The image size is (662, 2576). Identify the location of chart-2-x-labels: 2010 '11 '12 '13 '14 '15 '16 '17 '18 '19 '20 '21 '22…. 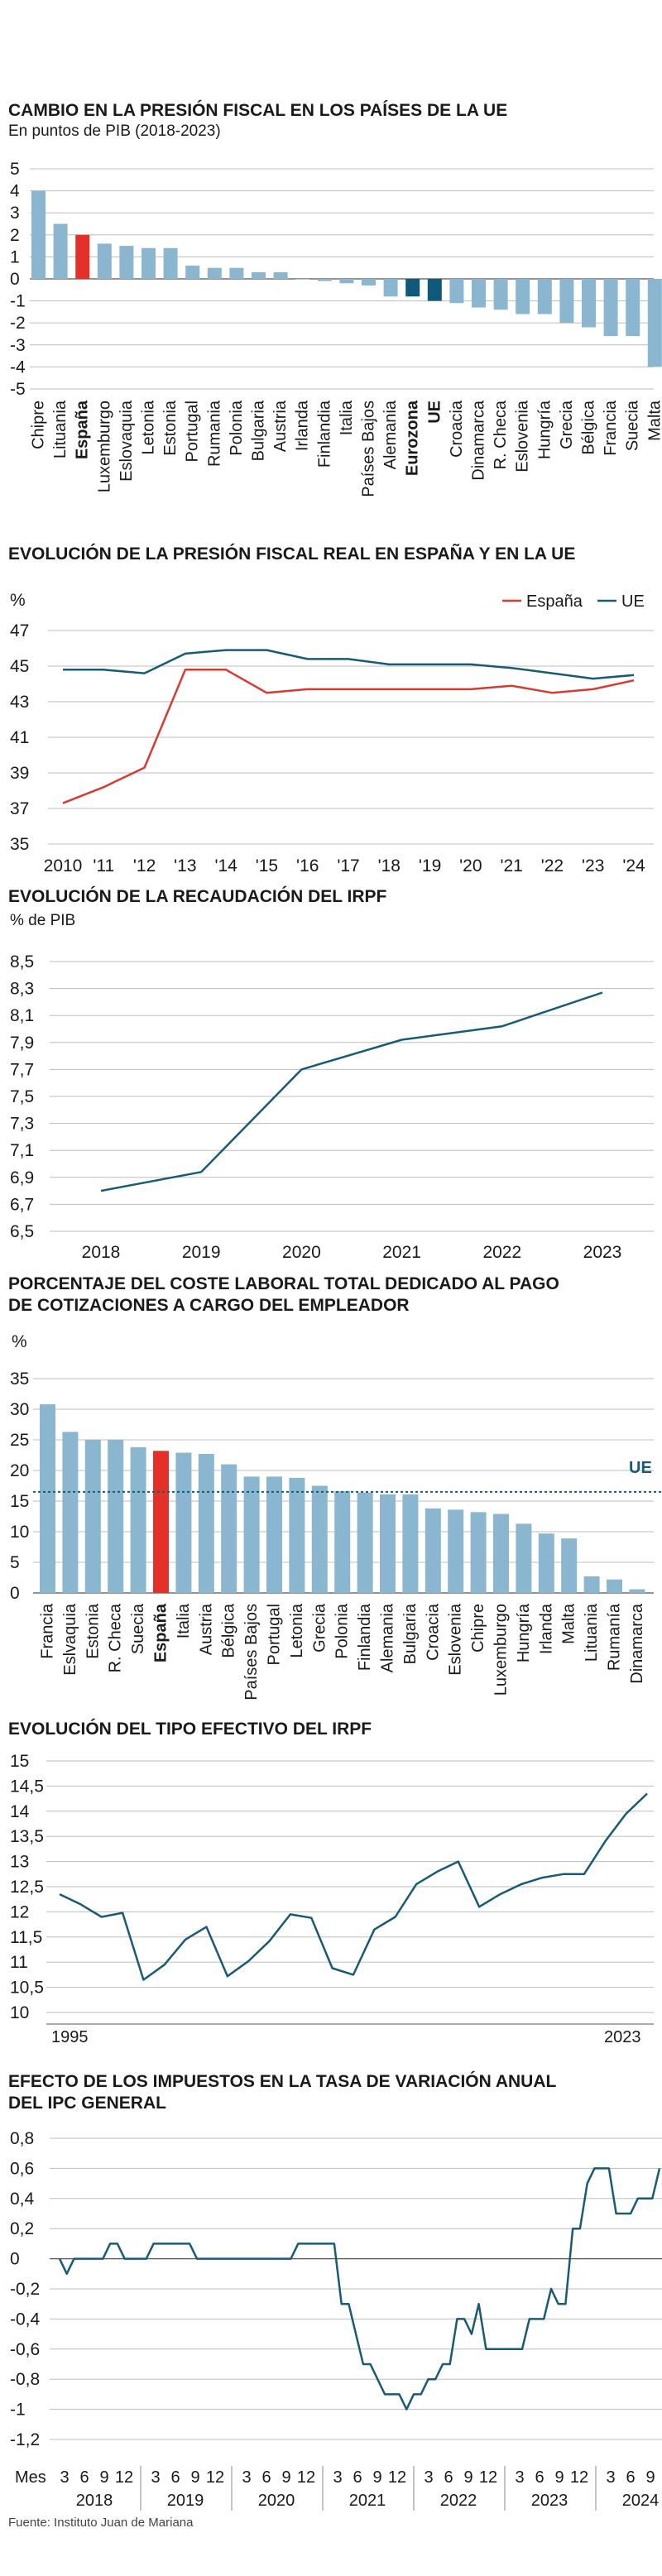
(344, 866).